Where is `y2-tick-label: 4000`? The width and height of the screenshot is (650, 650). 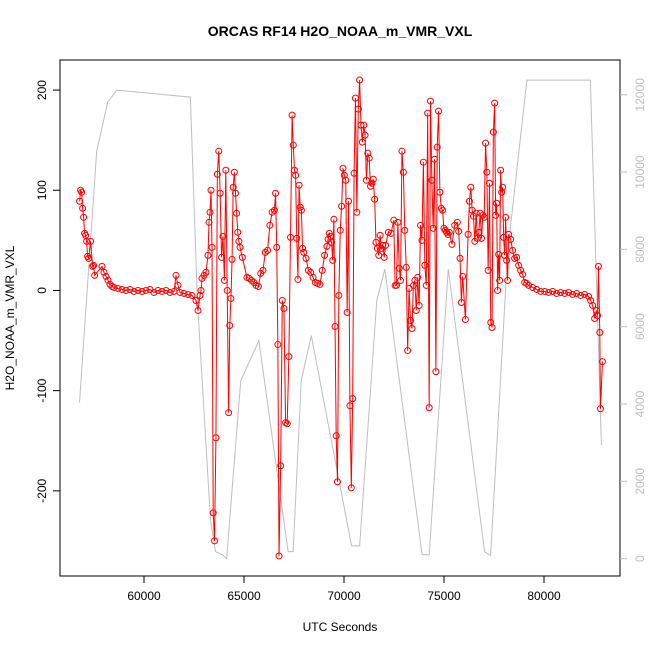 y2-tick-label: 4000 is located at coordinates (640, 403).